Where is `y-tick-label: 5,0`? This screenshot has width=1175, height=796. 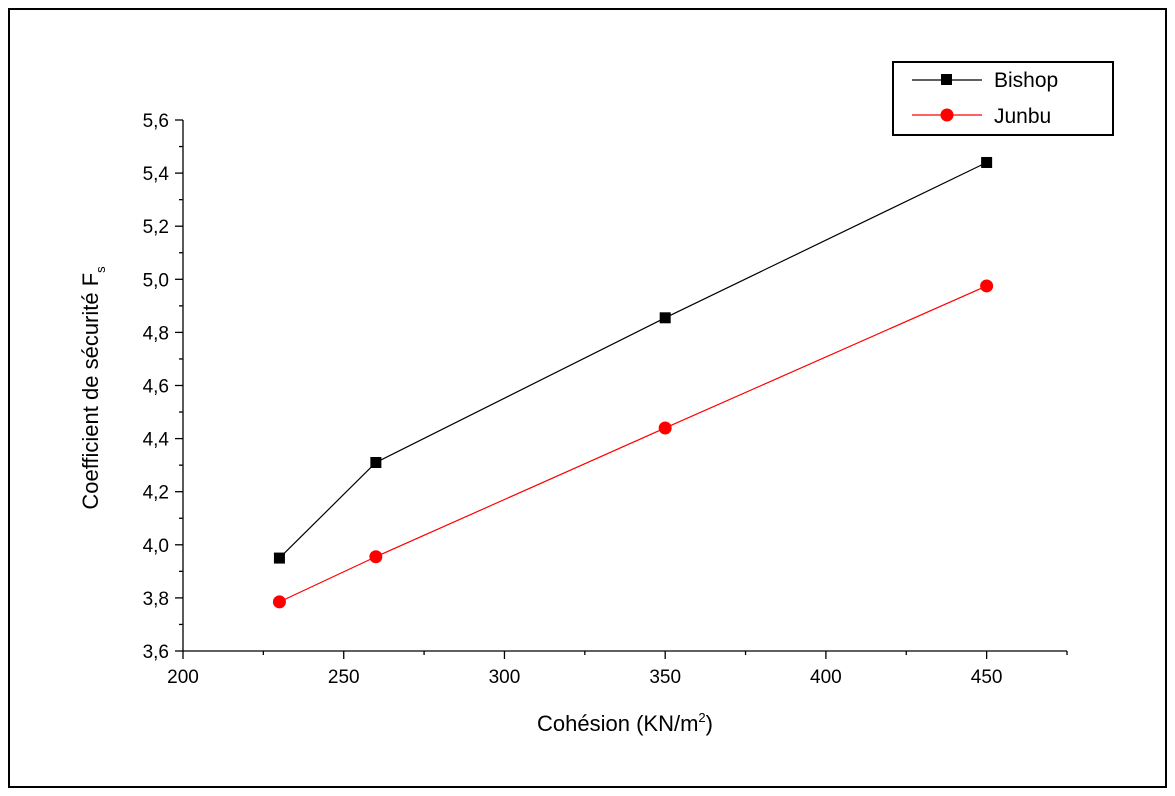 y-tick-label: 5,0 is located at coordinates (156, 280).